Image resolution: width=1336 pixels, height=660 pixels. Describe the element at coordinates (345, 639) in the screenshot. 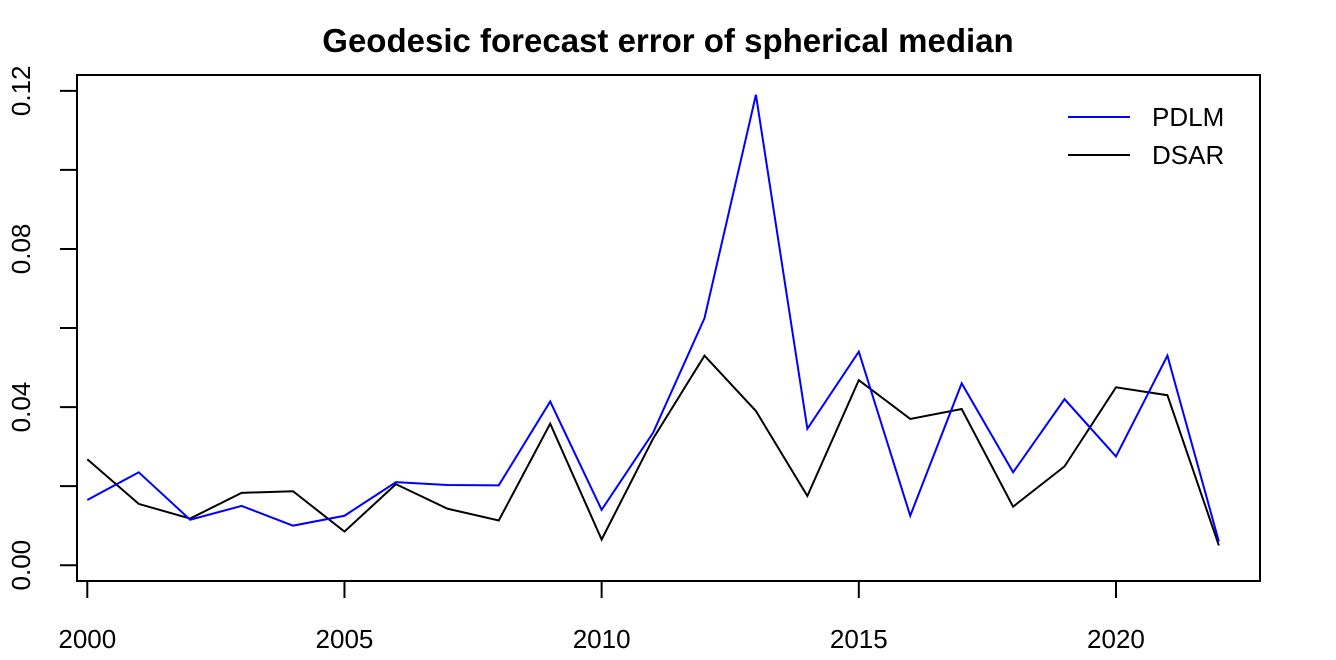

I see `x-tick-label: 2005` at that location.